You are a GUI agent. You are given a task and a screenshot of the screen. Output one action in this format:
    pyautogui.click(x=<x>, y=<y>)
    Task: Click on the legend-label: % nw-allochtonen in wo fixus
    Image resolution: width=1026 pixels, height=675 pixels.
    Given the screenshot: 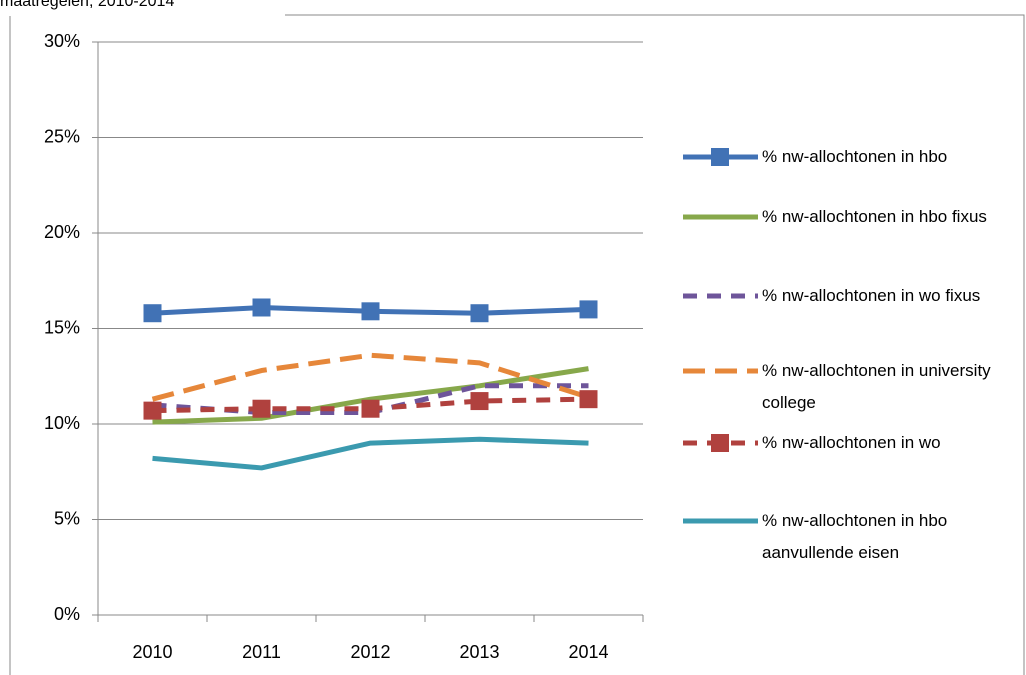 What is the action you would take?
    pyautogui.click(x=871, y=295)
    